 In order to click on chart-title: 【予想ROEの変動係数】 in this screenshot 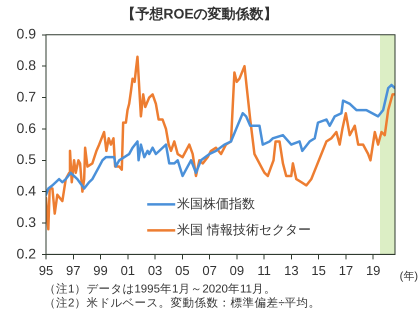, I will do `click(199, 13)`.